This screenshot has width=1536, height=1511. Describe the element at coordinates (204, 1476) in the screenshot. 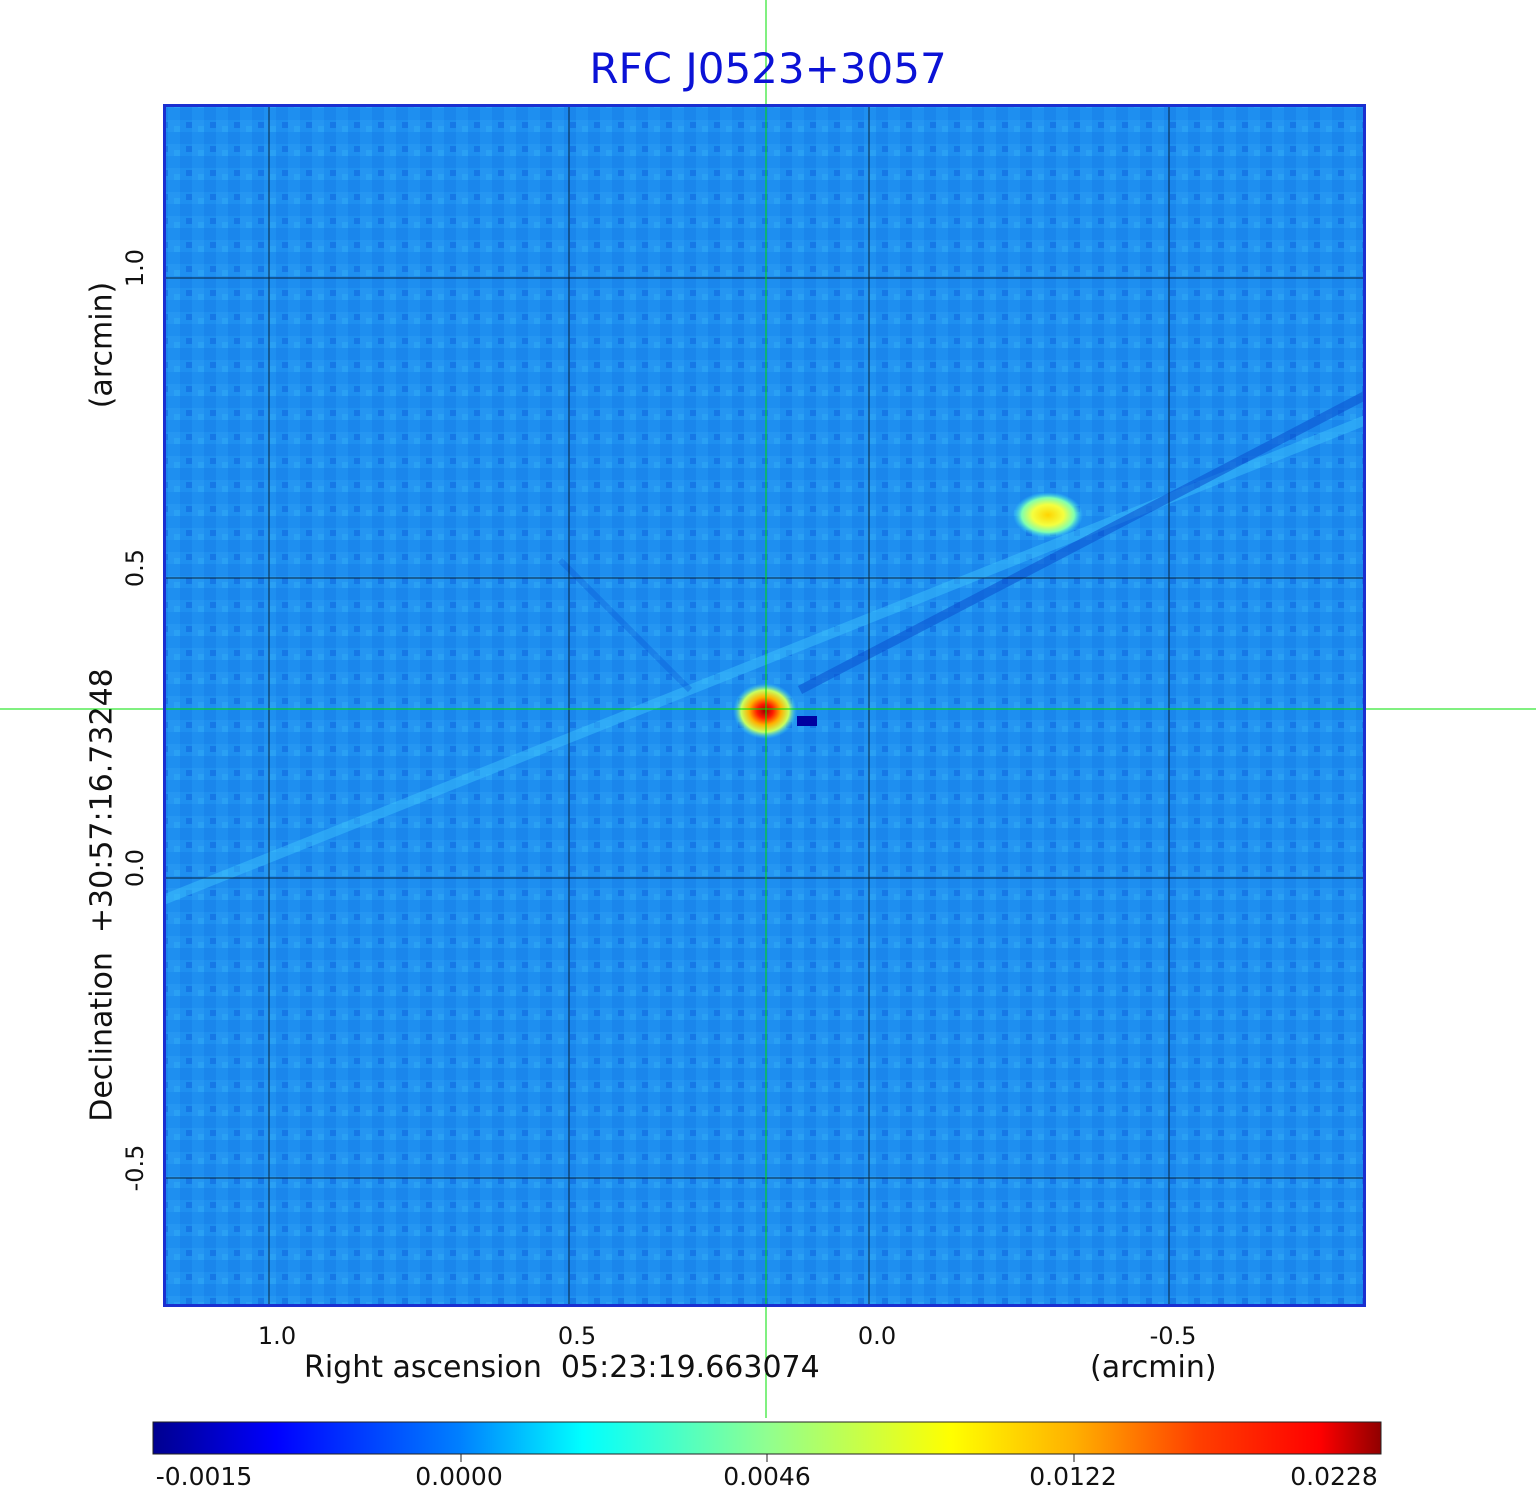

I see `colorbar-tick-label: -0.0015` at that location.